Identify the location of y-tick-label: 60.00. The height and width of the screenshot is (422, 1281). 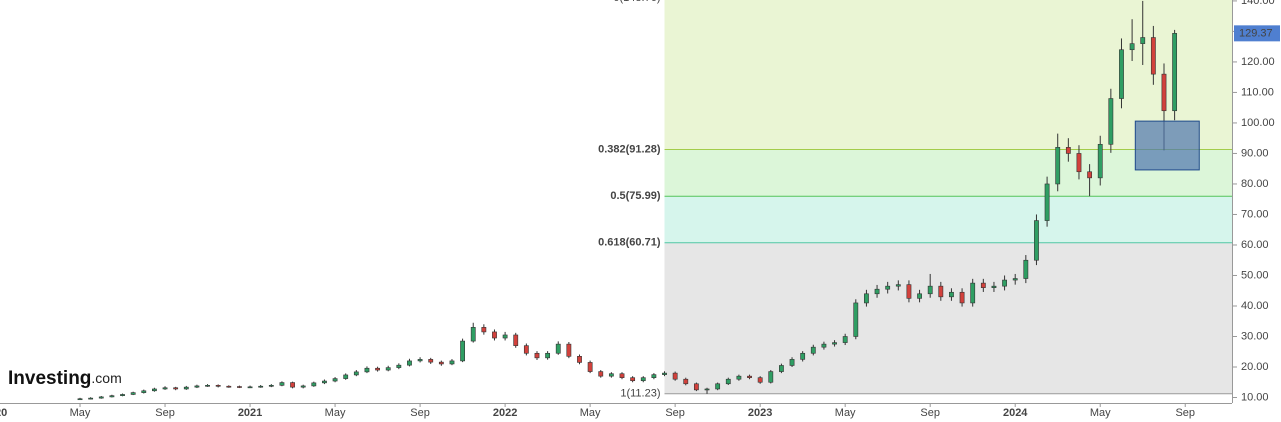
(1255, 245).